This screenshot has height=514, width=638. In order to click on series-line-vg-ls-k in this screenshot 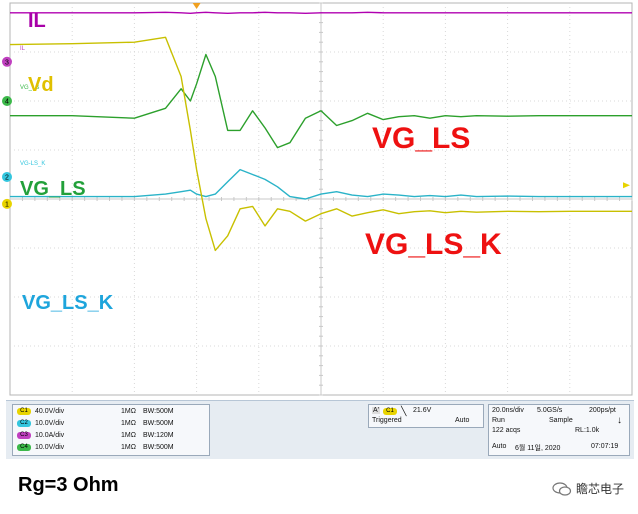, I will do `click(321, 184)`.